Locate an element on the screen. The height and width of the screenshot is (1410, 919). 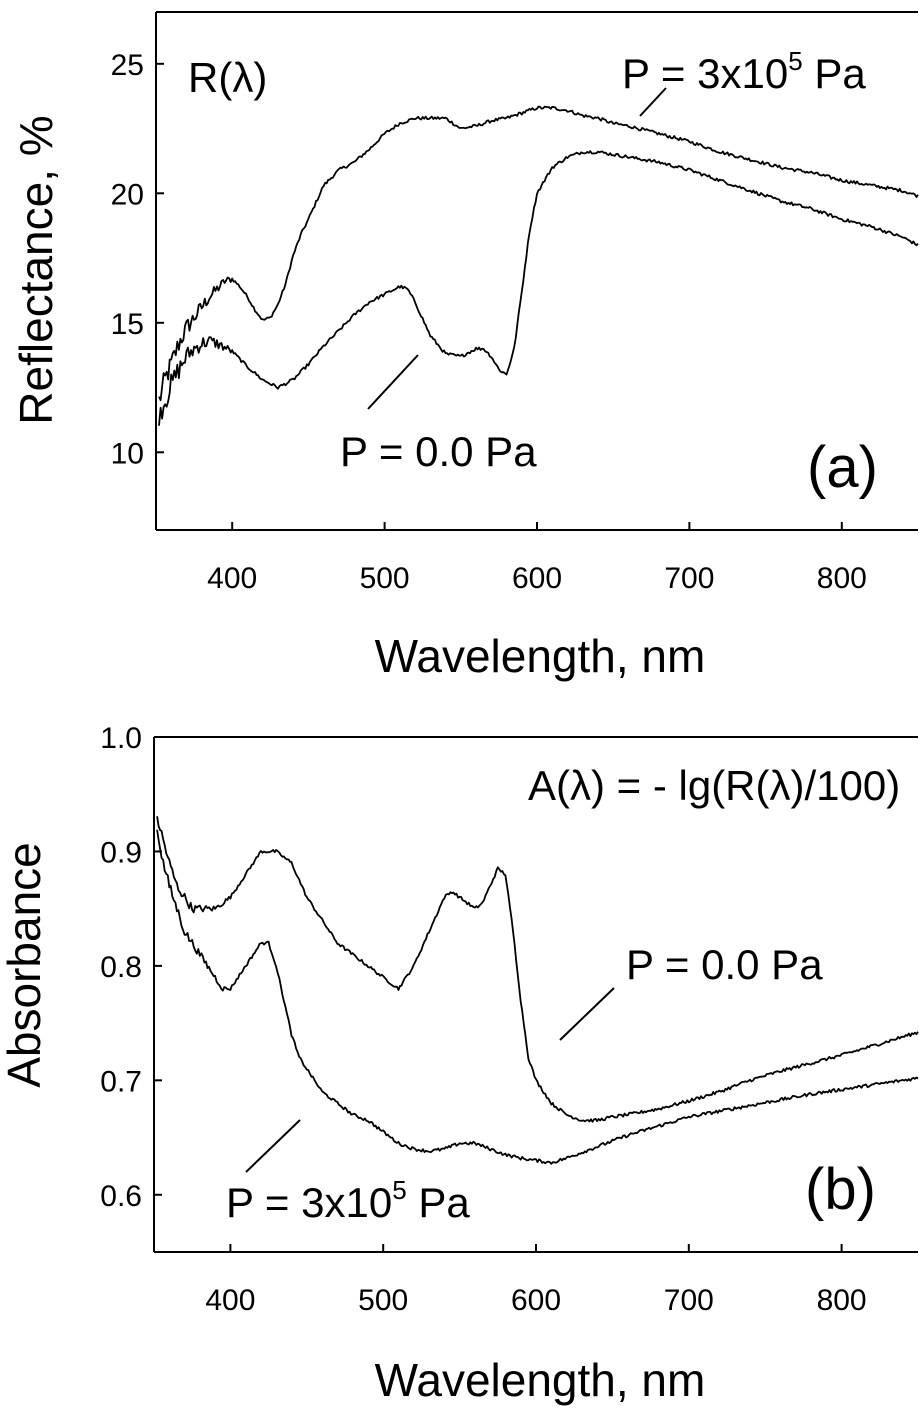
reflectance-panel-label: (a) is located at coordinates (842, 467).